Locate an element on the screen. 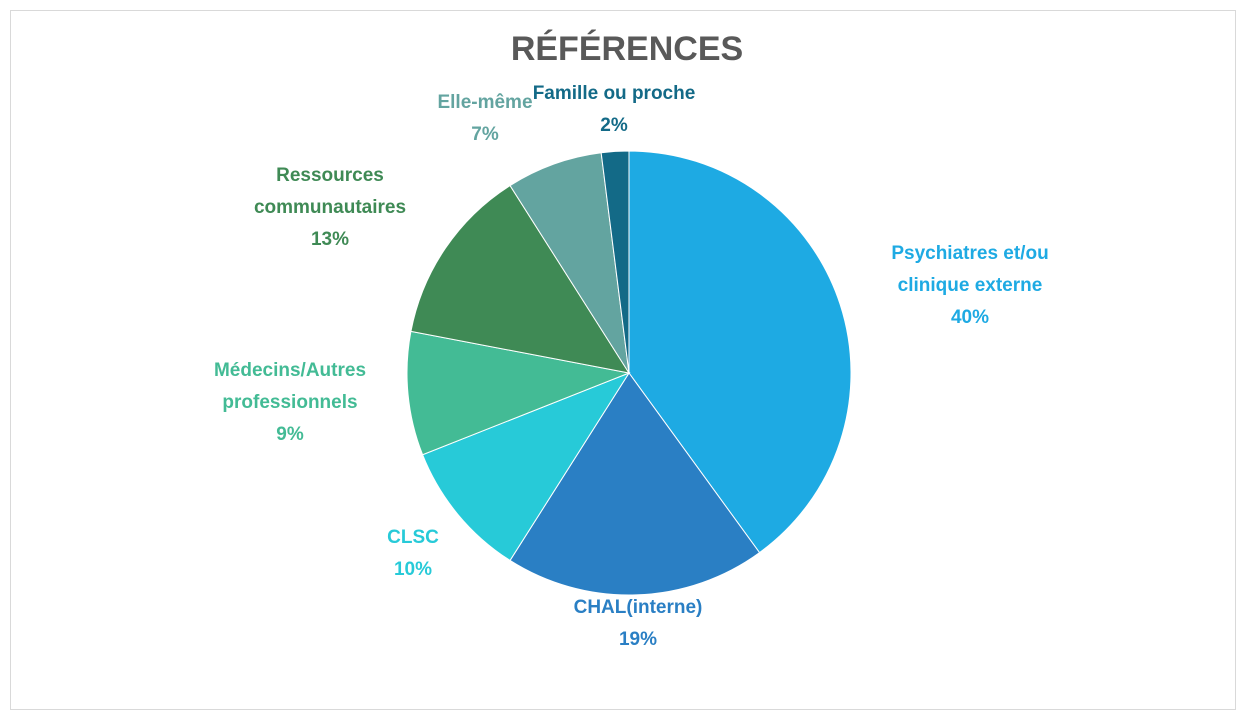 The width and height of the screenshot is (1250, 710). slice-label: CHAL(interne) 19% is located at coordinates (638, 624).